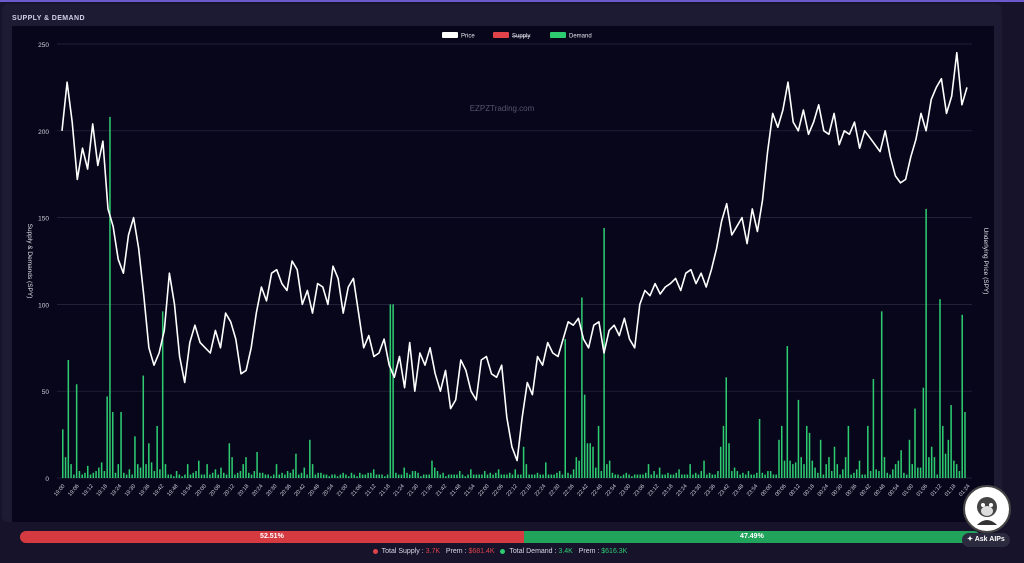 This screenshot has height=563, width=1024. What do you see at coordinates (483, 490) in the screenshot?
I see `x-tick-label: 22:00` at bounding box center [483, 490].